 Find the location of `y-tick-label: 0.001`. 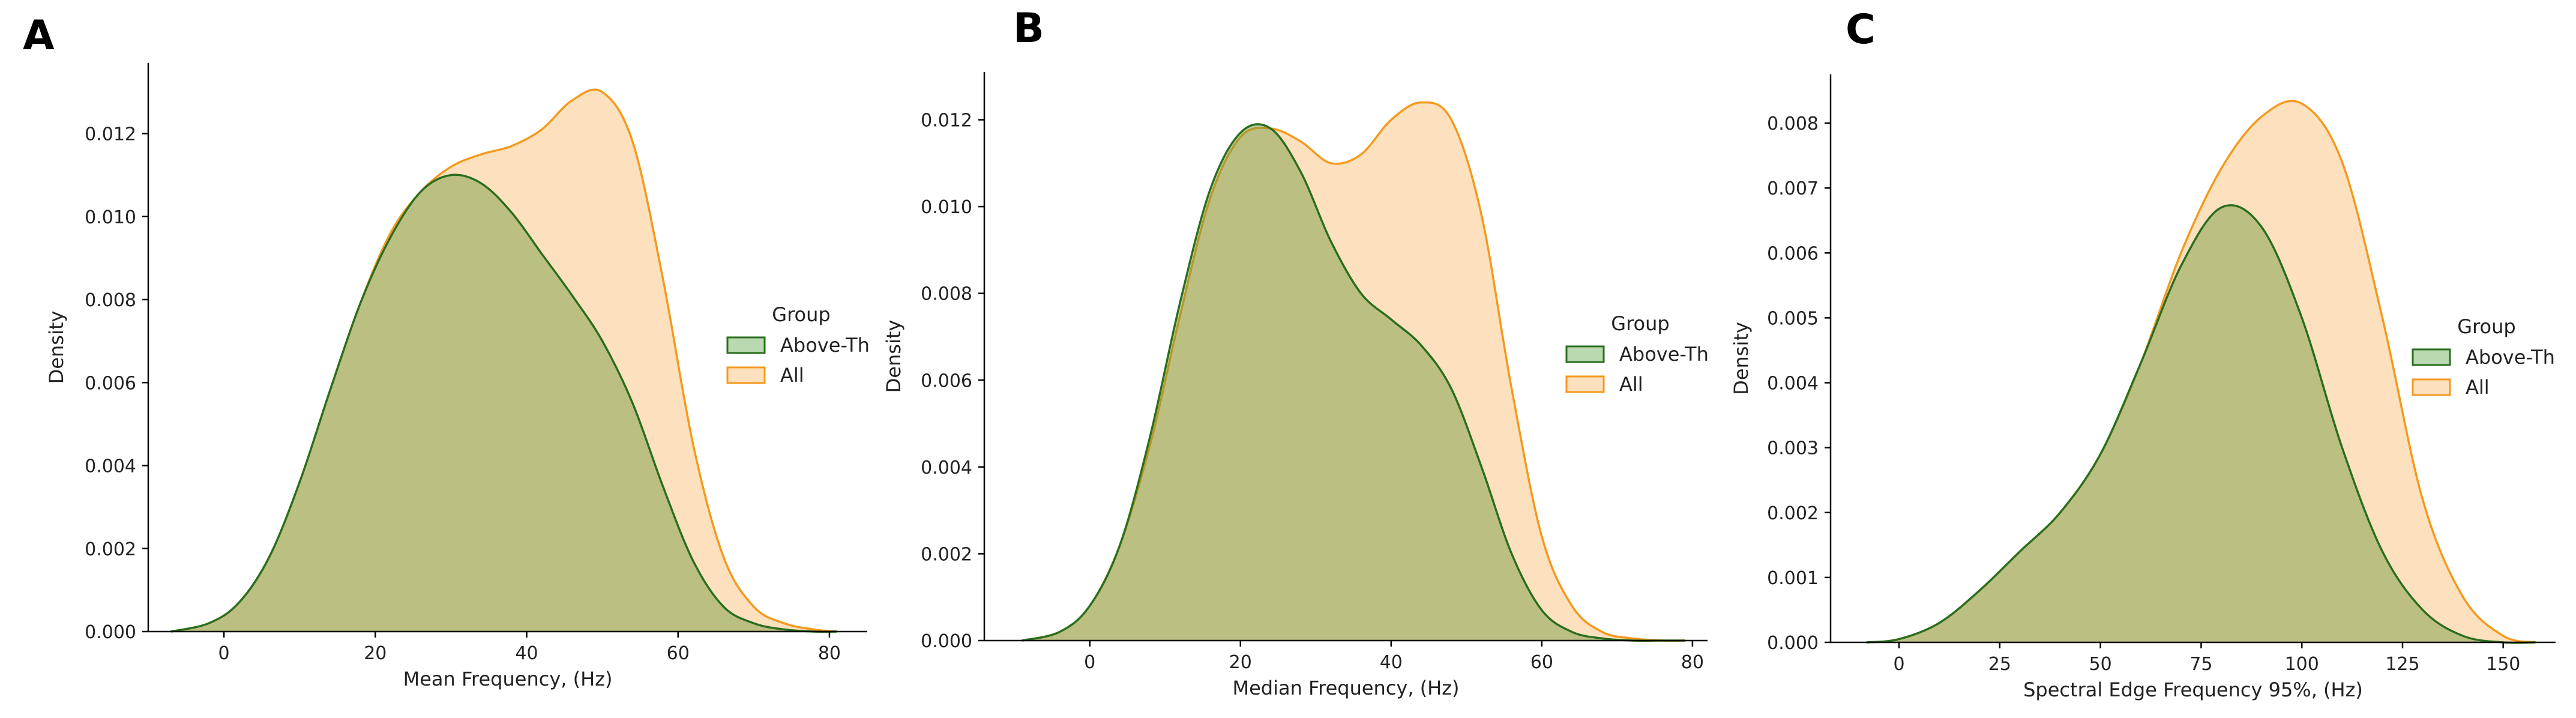

y-tick-label: 0.001 is located at coordinates (1793, 578).